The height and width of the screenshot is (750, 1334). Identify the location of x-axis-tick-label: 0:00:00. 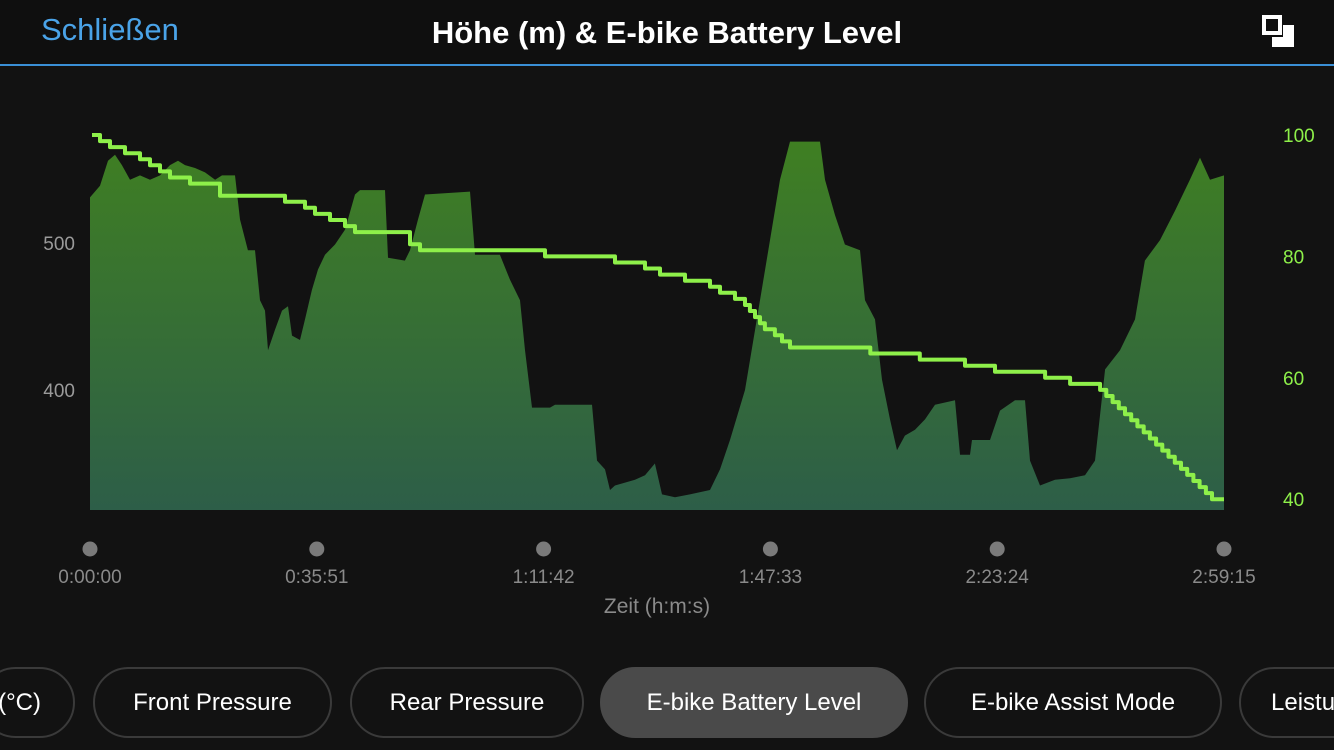
(89, 577).